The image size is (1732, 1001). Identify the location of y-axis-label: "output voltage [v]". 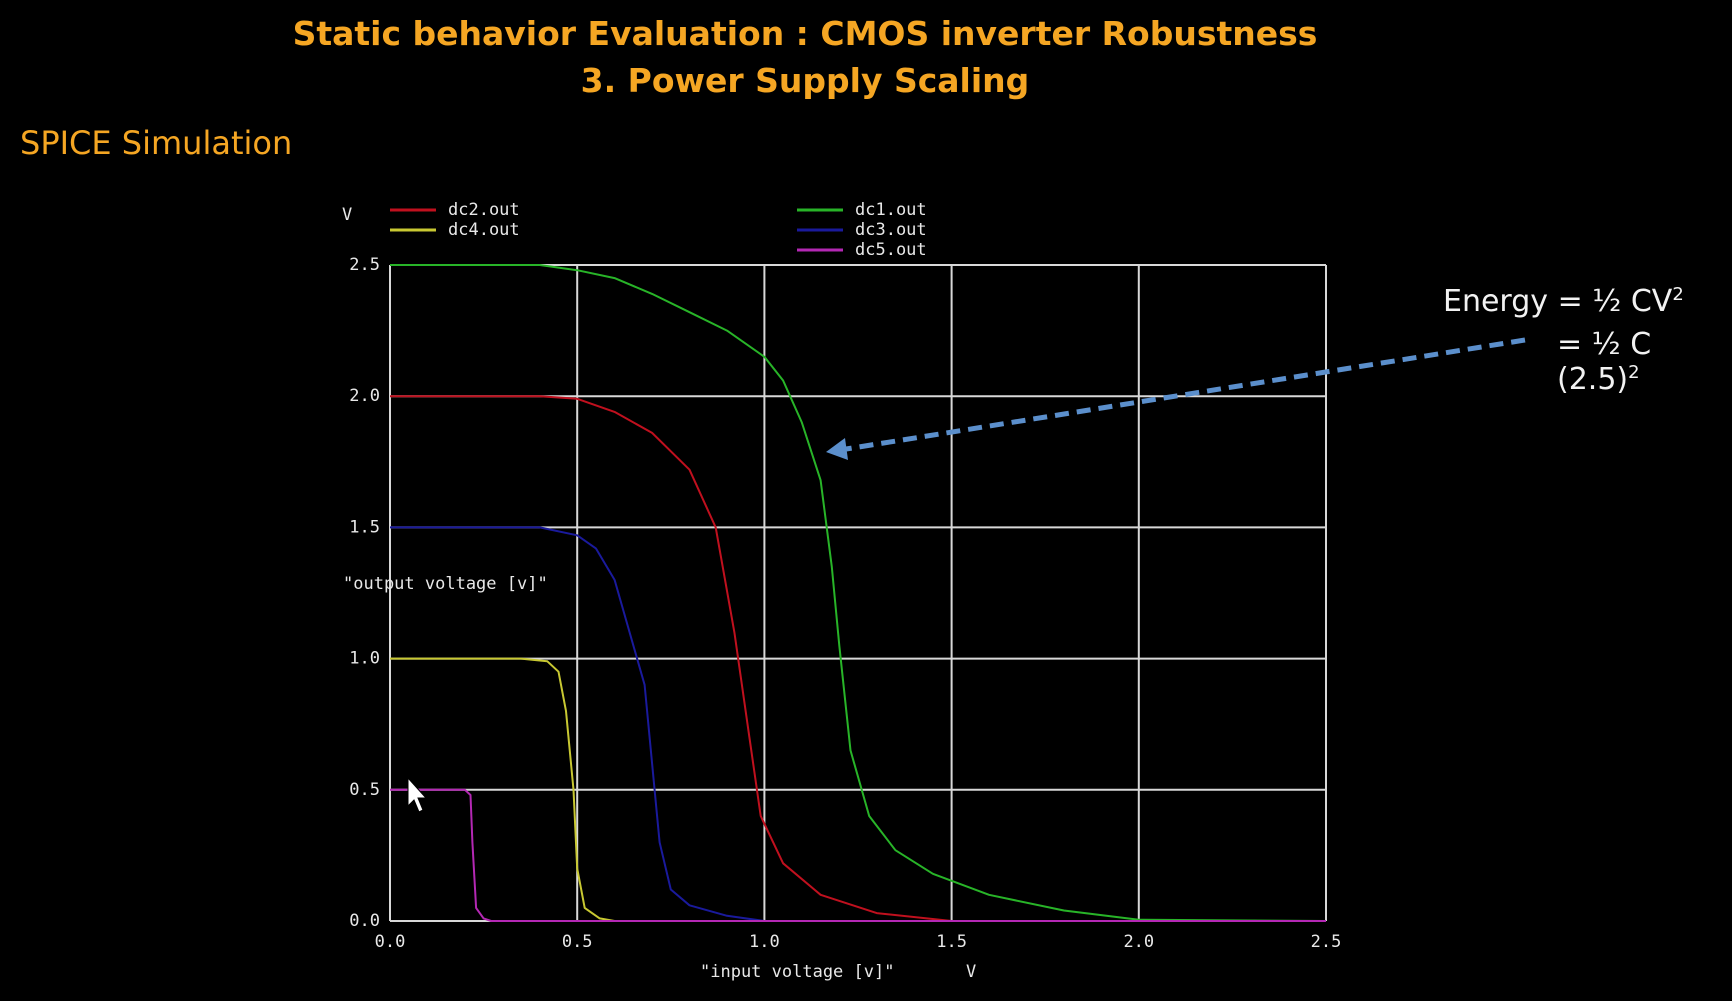
(445, 584).